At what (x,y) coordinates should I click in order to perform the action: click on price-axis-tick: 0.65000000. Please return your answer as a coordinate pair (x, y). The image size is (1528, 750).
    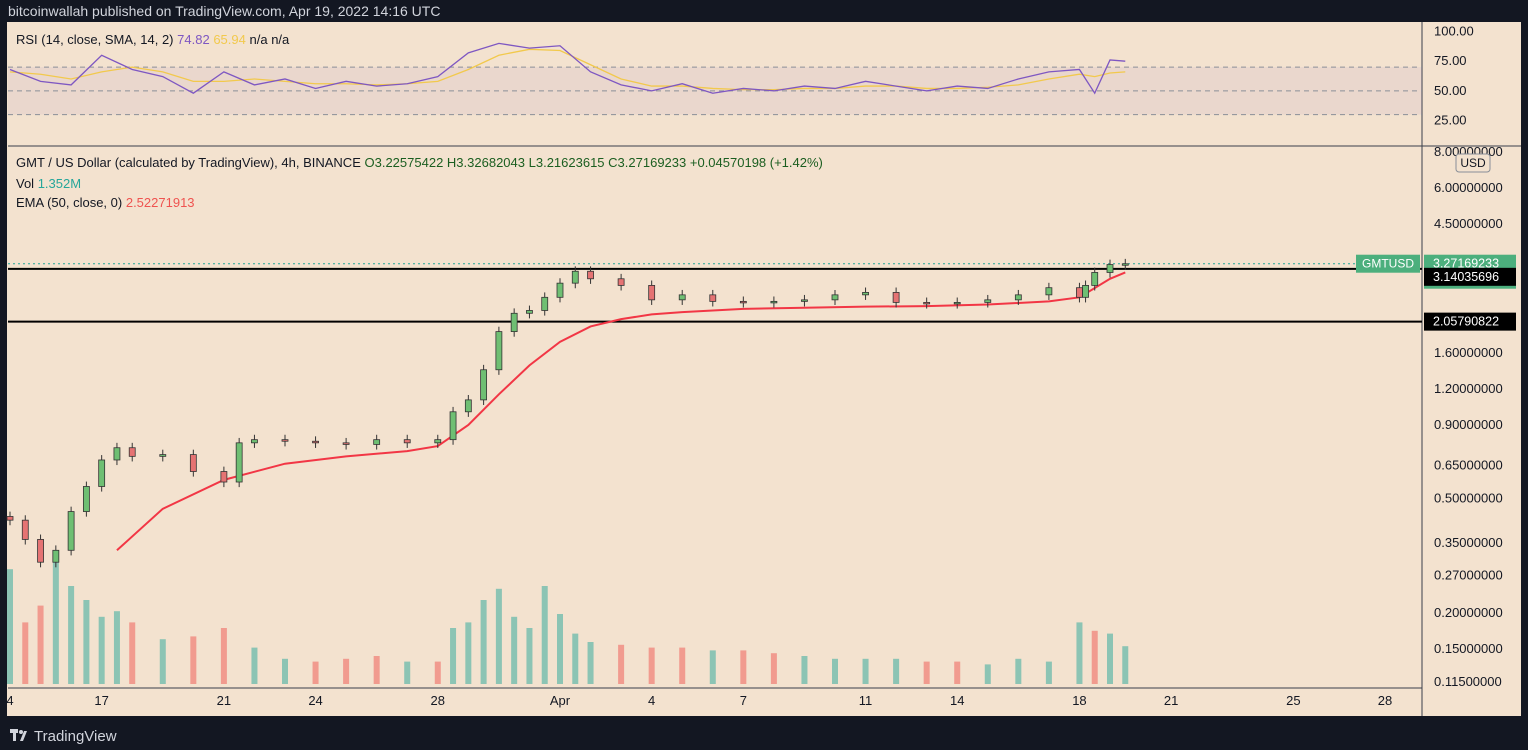
    Looking at the image, I should click on (1468, 465).